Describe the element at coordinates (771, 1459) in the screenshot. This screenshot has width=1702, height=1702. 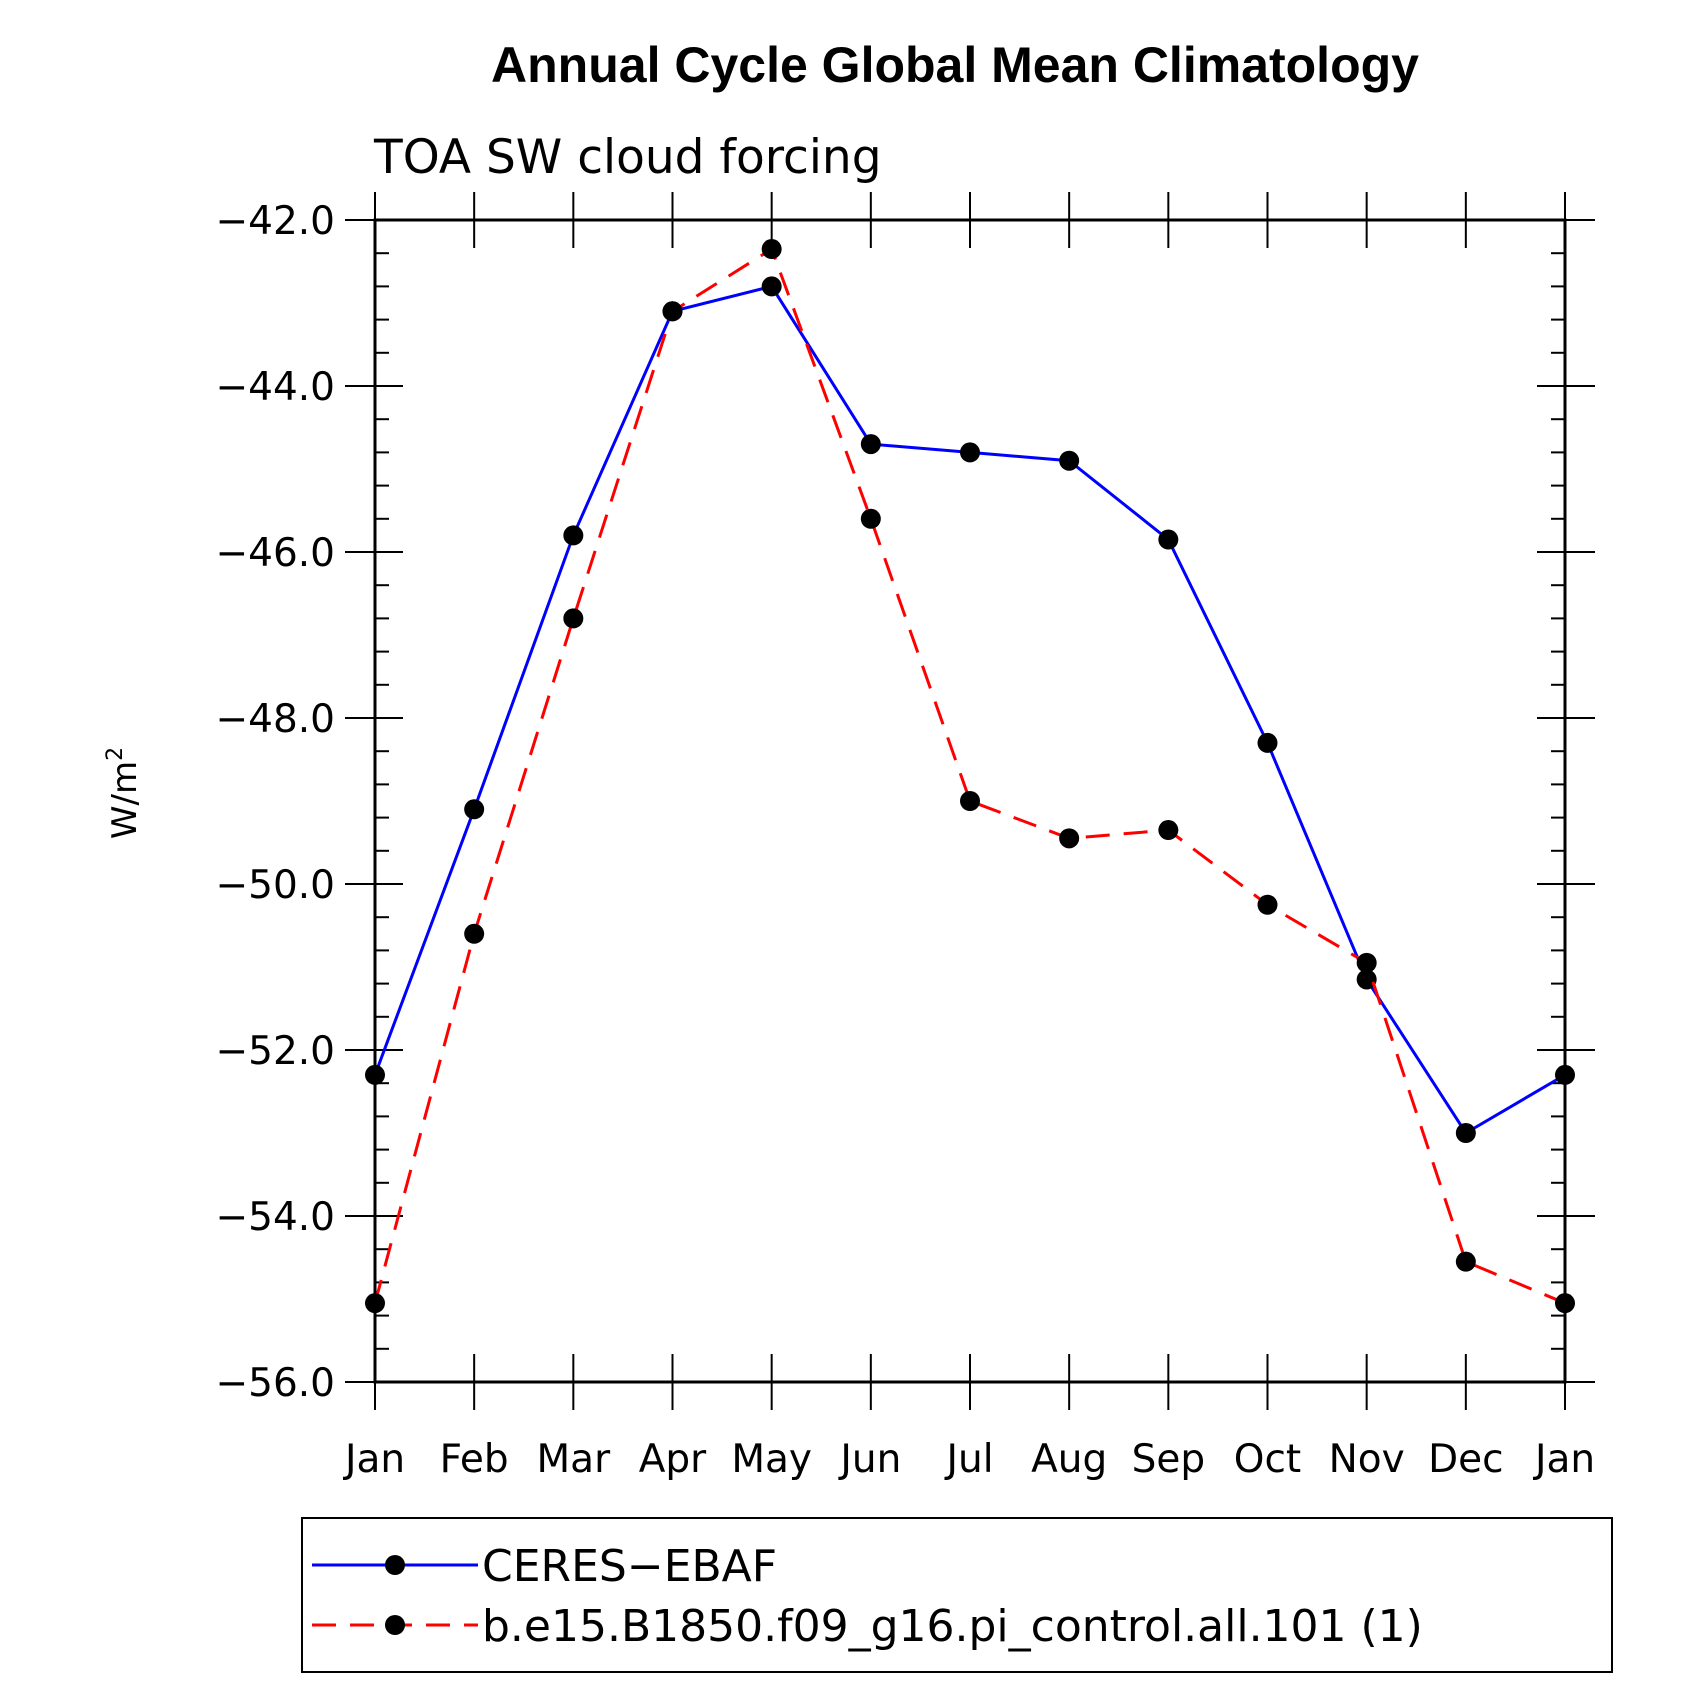
I see `x-tick-label: May` at that location.